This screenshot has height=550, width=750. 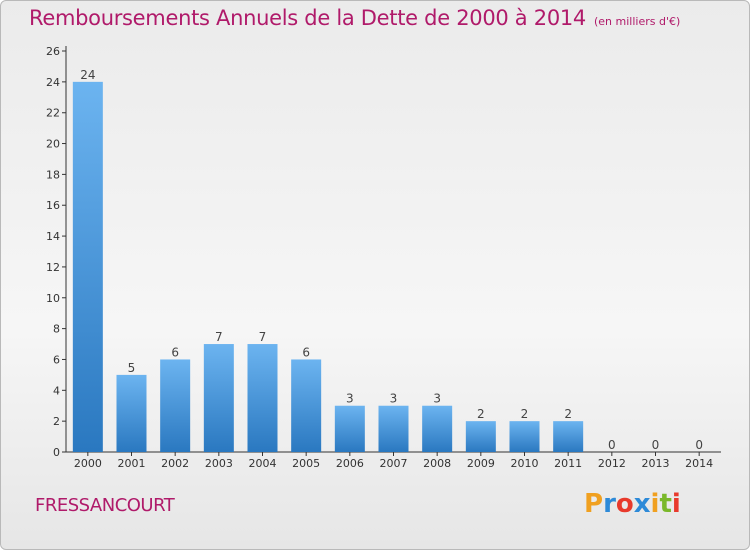 What do you see at coordinates (53, 144) in the screenshot?
I see `y-tick-label: 20` at bounding box center [53, 144].